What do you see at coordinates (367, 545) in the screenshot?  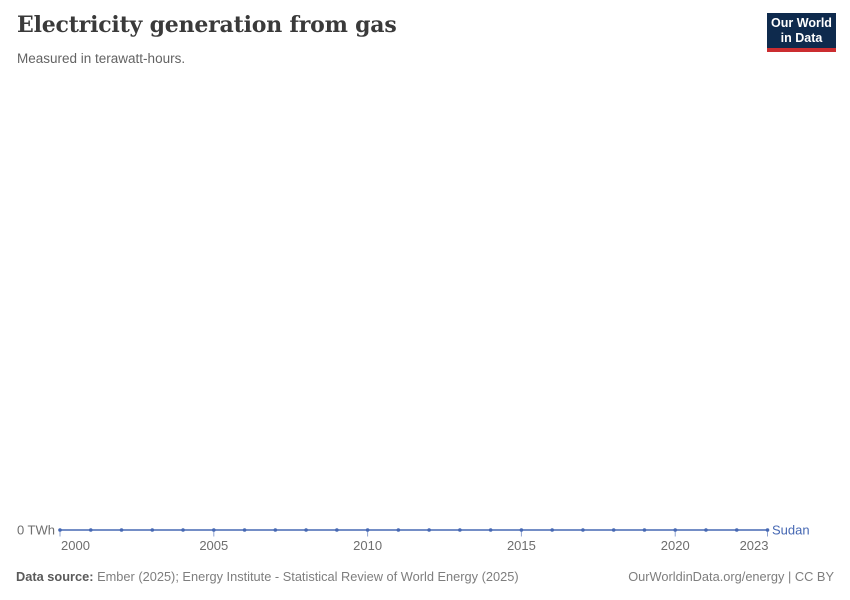 I see `x-axis-tick-label: 2010` at bounding box center [367, 545].